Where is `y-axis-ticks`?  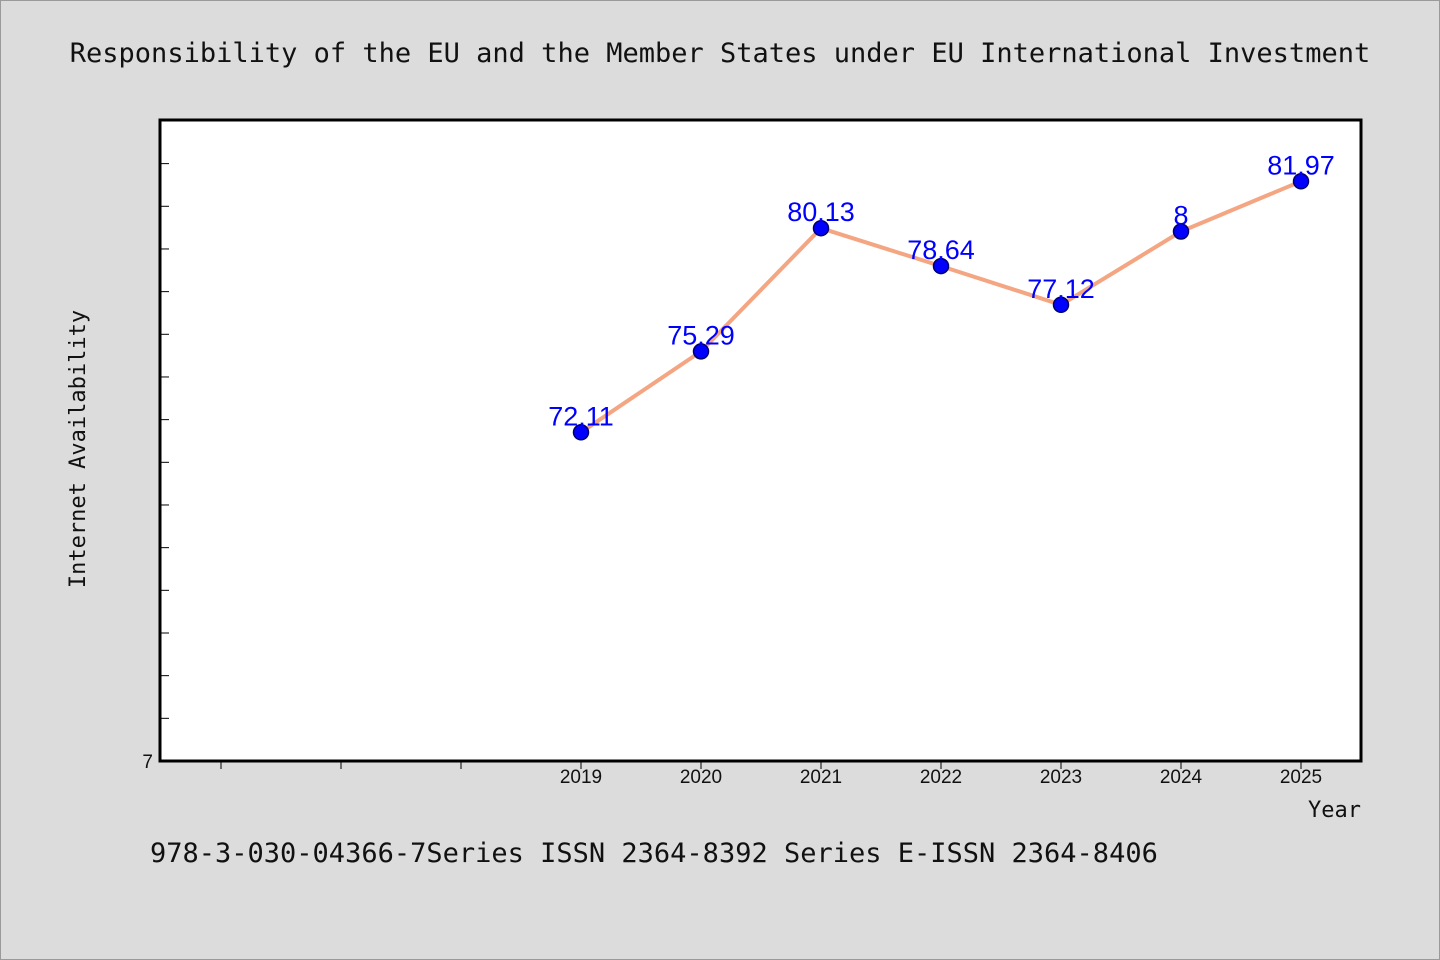
y-axis-ticks is located at coordinates (165, 462).